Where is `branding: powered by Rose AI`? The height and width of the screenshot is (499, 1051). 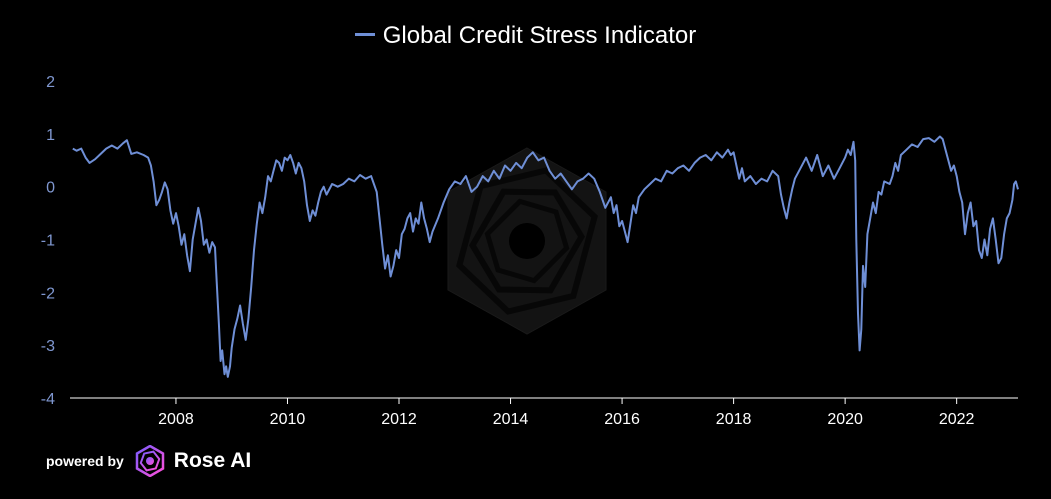 branding: powered by Rose AI is located at coordinates (148, 461).